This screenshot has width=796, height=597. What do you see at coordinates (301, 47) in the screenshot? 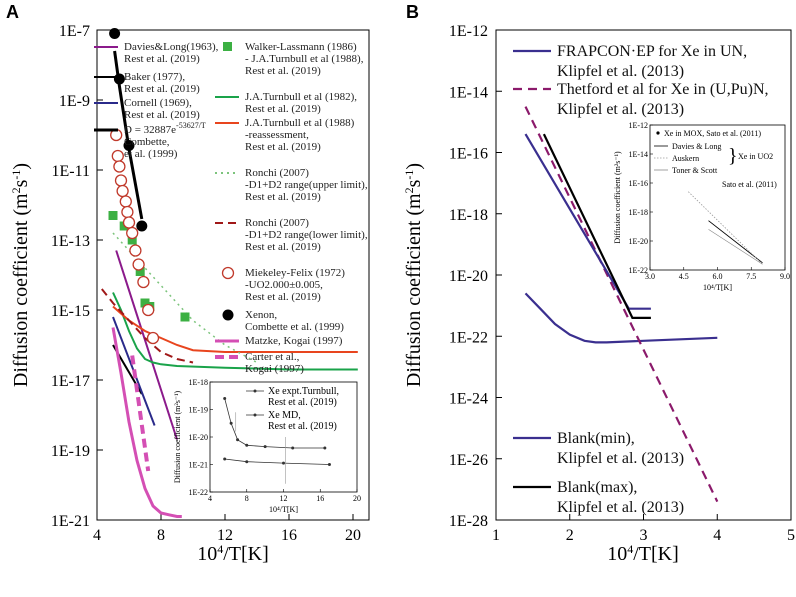
I see `legend-label-a: Walker-Lassmann (1986)` at bounding box center [301, 47].